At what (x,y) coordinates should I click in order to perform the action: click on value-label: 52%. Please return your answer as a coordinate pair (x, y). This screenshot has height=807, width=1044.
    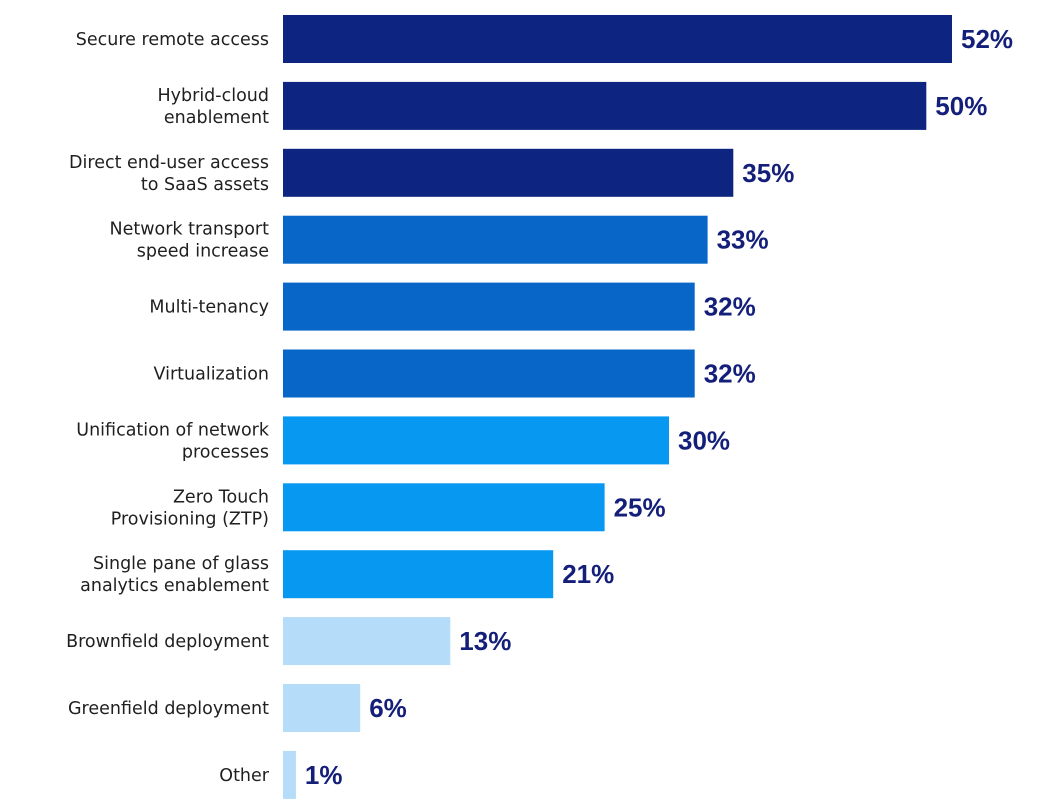
    Looking at the image, I should click on (987, 39).